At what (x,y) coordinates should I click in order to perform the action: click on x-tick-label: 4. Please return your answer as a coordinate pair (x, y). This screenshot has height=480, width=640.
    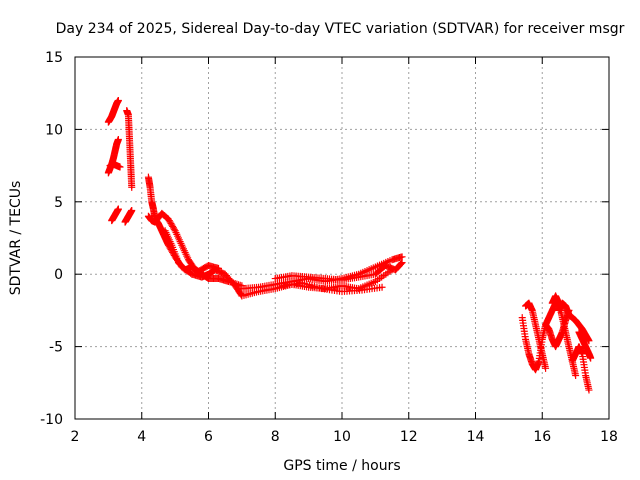
    Looking at the image, I should click on (141, 437).